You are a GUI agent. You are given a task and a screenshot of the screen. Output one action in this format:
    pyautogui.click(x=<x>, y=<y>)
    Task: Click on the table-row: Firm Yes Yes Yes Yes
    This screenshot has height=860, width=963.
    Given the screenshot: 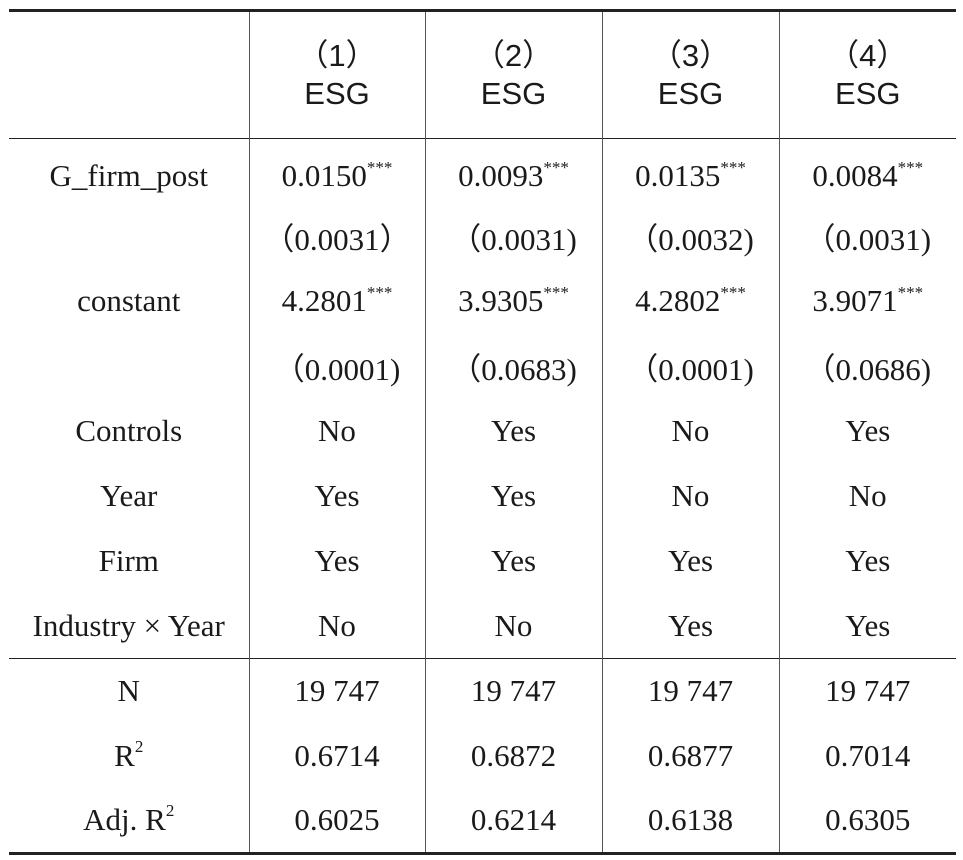 What is the action you would take?
    pyautogui.click(x=482, y=561)
    